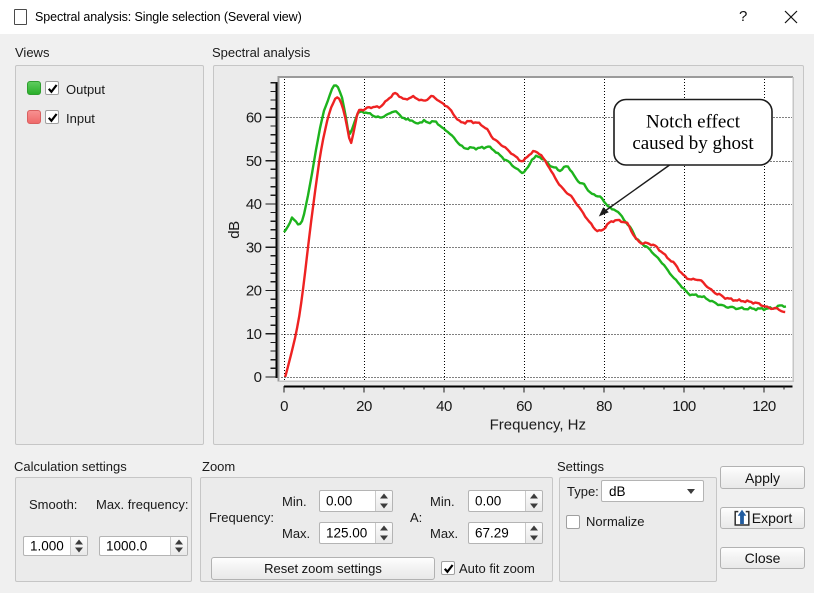 The height and width of the screenshot is (593, 814). Describe the element at coordinates (693, 122) in the screenshot. I see `svg-text: Notch effect` at that location.